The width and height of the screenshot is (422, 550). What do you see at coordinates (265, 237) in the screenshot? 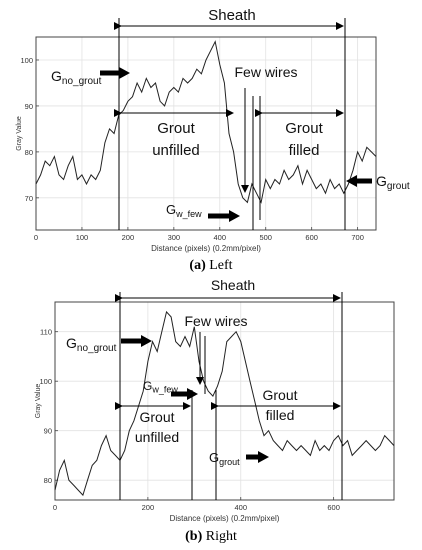
I see `tick-label-x: 500` at bounding box center [265, 237].